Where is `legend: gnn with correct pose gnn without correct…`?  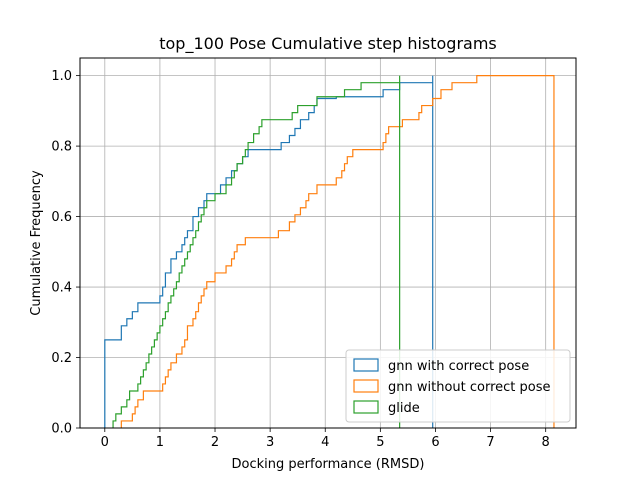
legend: gnn with correct pose gnn without correct… is located at coordinates (458, 386).